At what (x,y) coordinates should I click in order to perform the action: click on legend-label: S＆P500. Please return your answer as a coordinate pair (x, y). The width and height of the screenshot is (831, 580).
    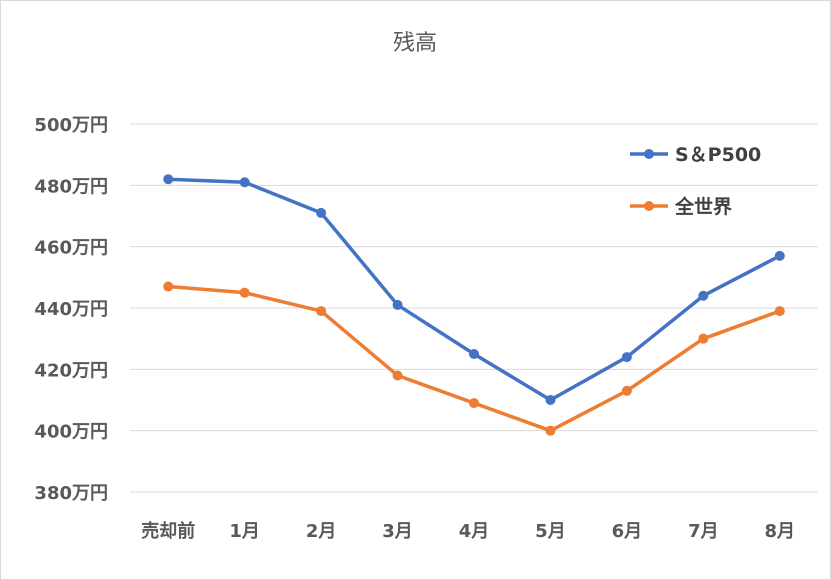
    Looking at the image, I should click on (718, 155).